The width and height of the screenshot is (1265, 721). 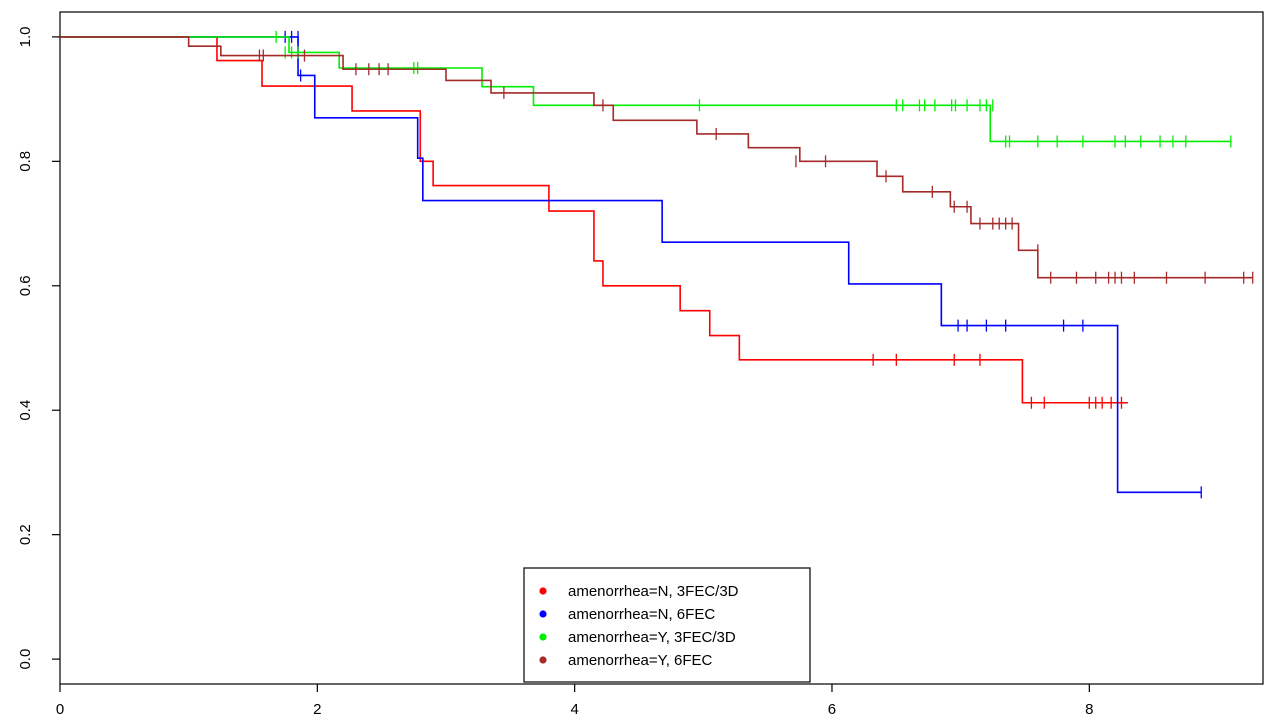 I want to click on y-tick-label: 0.4, so click(x=25, y=410).